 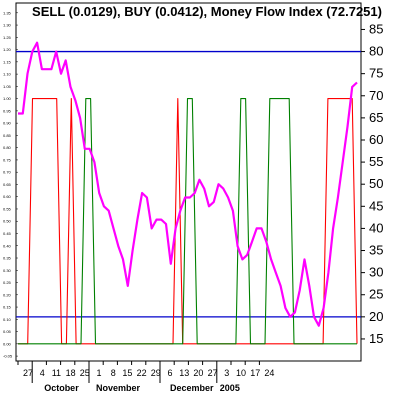 I want to click on left-axis-tick-label: 0.90, so click(x=7, y=123).